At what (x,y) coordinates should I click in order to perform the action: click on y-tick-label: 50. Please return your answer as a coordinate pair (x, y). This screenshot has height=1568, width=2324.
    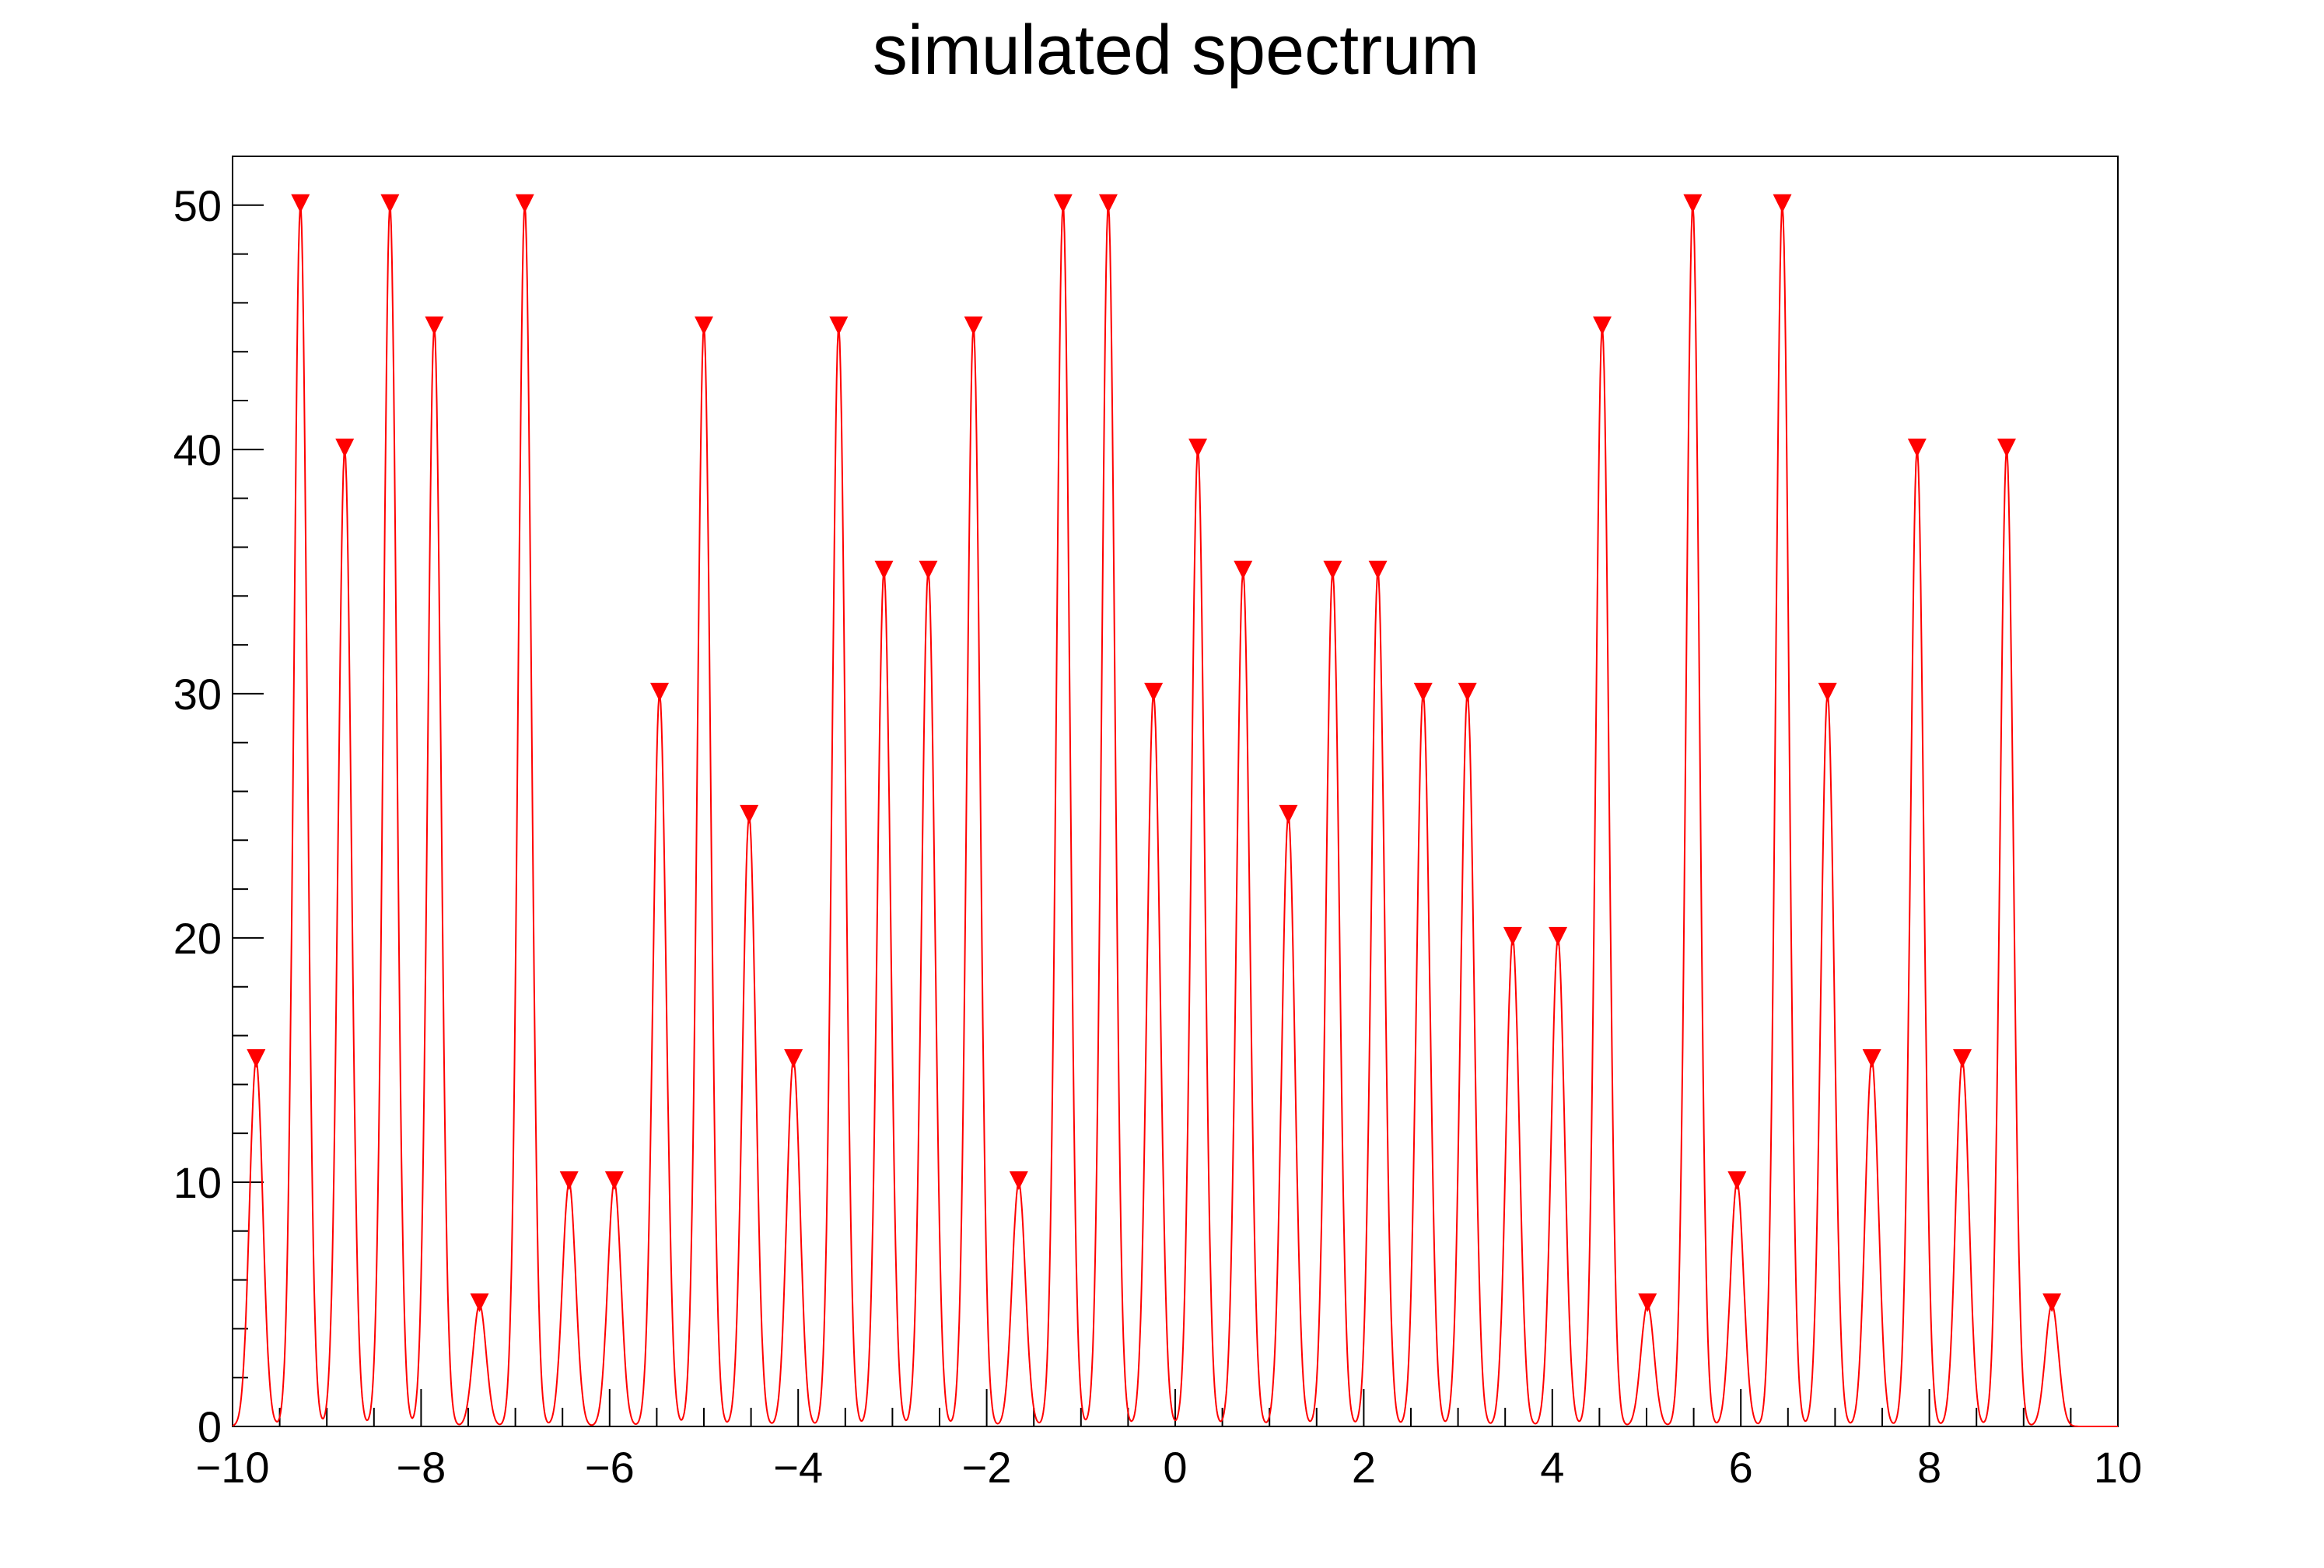
    Looking at the image, I should click on (198, 205).